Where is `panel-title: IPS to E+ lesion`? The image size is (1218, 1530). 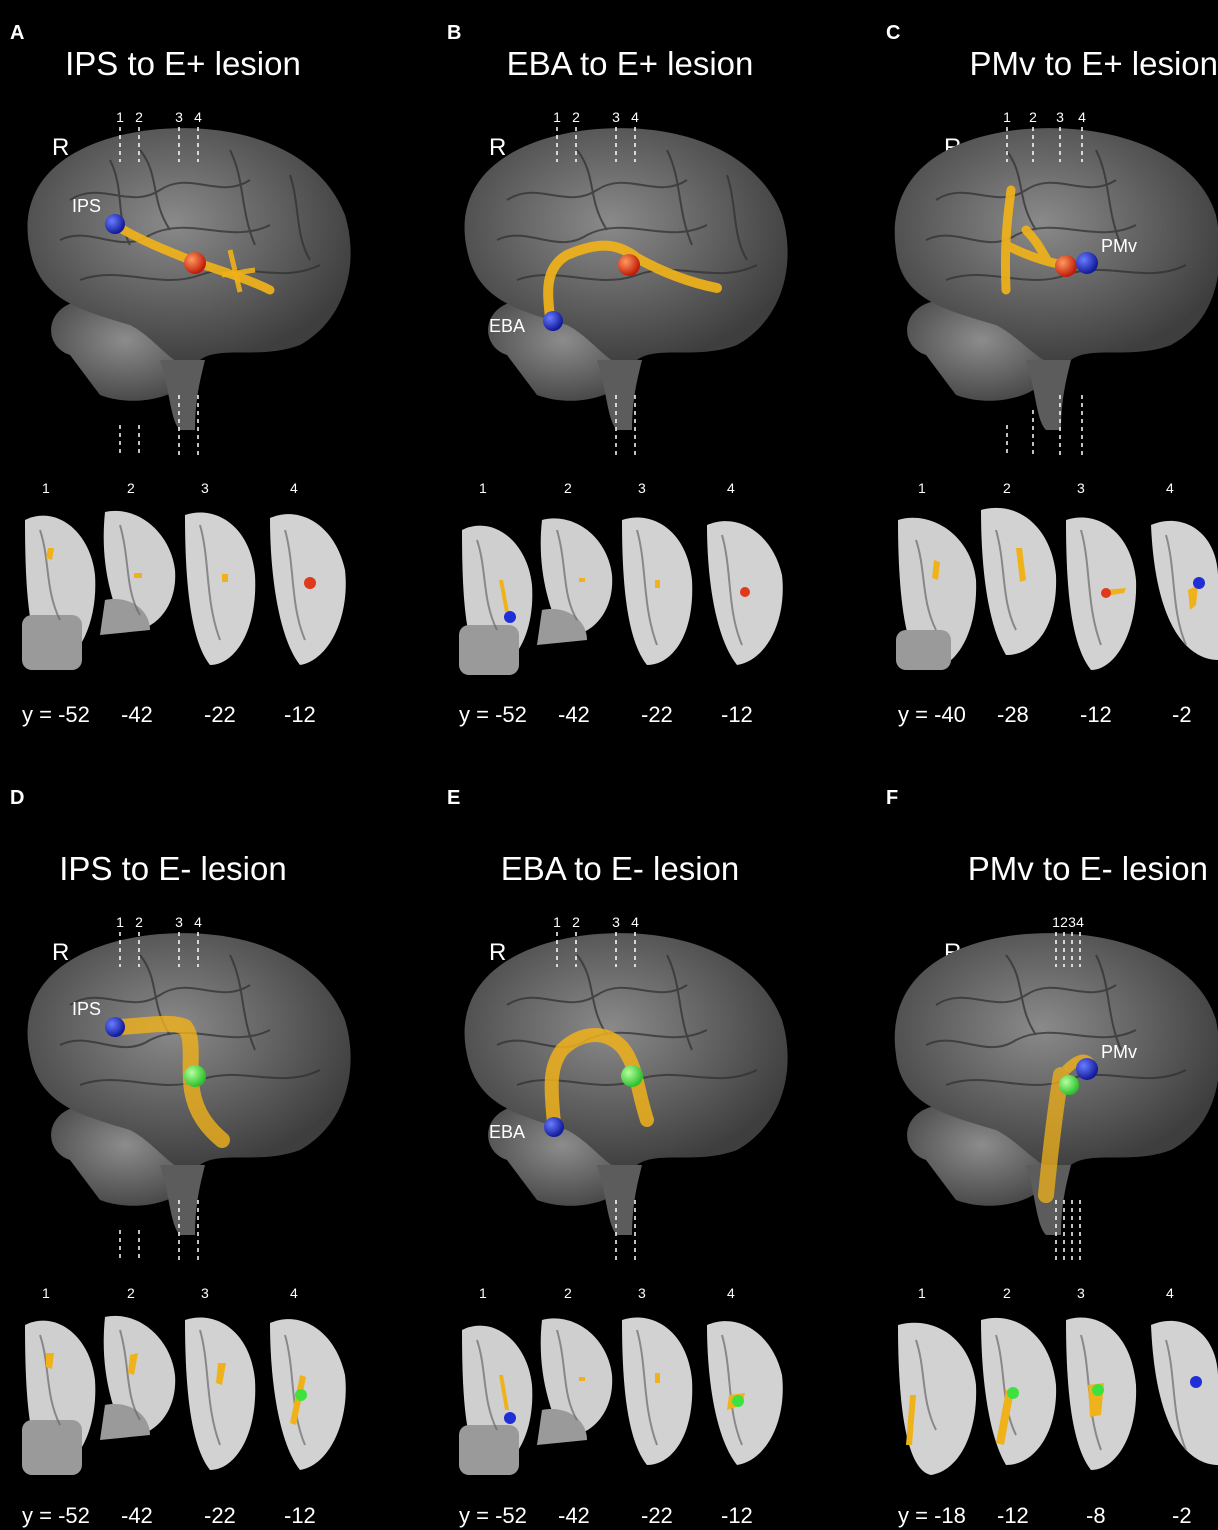 panel-title: IPS to E+ lesion is located at coordinates (183, 63).